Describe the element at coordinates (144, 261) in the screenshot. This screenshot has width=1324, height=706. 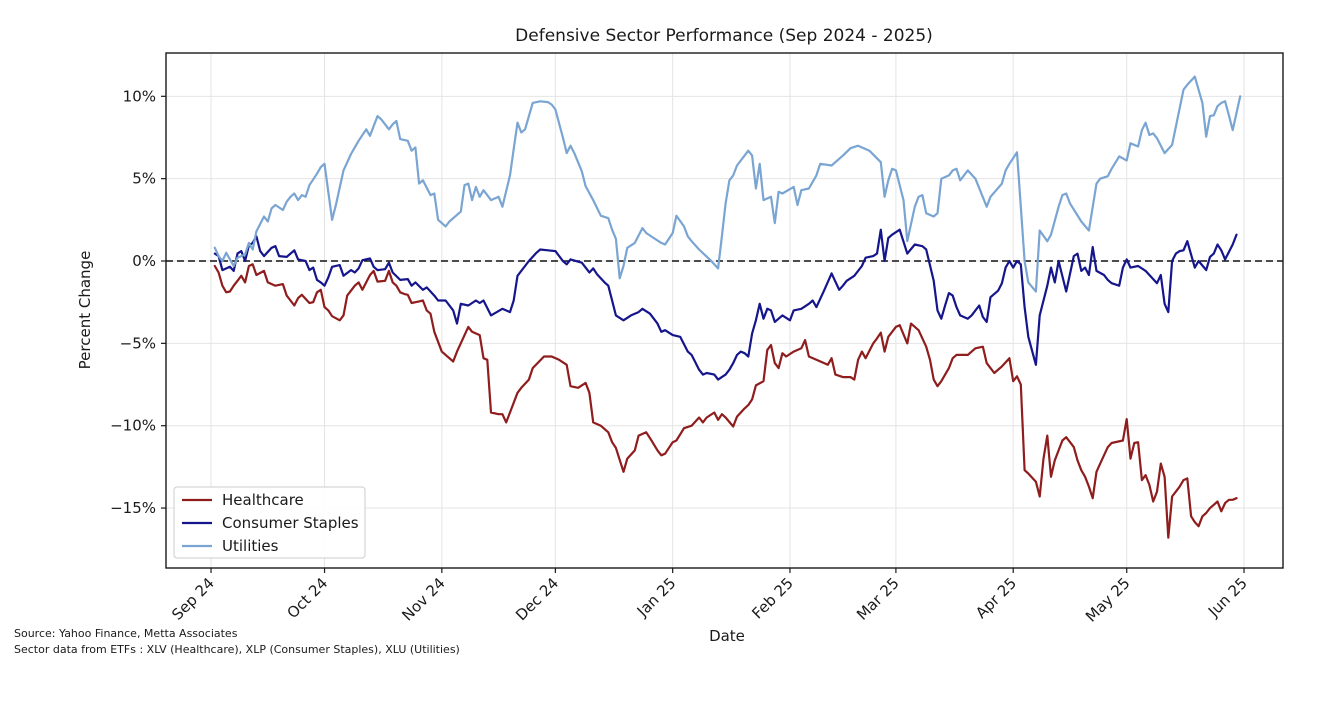
I see `y-tick-label: 0%` at that location.